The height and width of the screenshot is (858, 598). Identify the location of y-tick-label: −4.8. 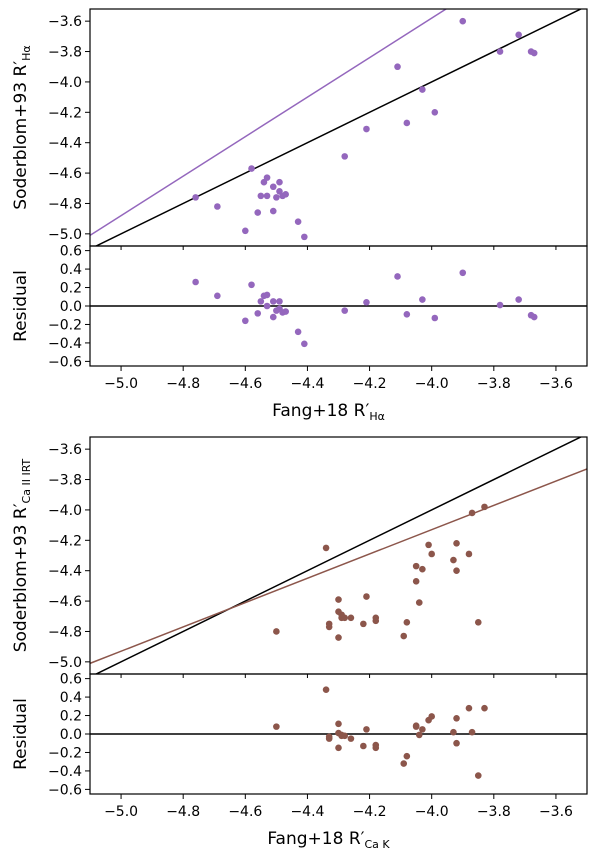
(65, 632).